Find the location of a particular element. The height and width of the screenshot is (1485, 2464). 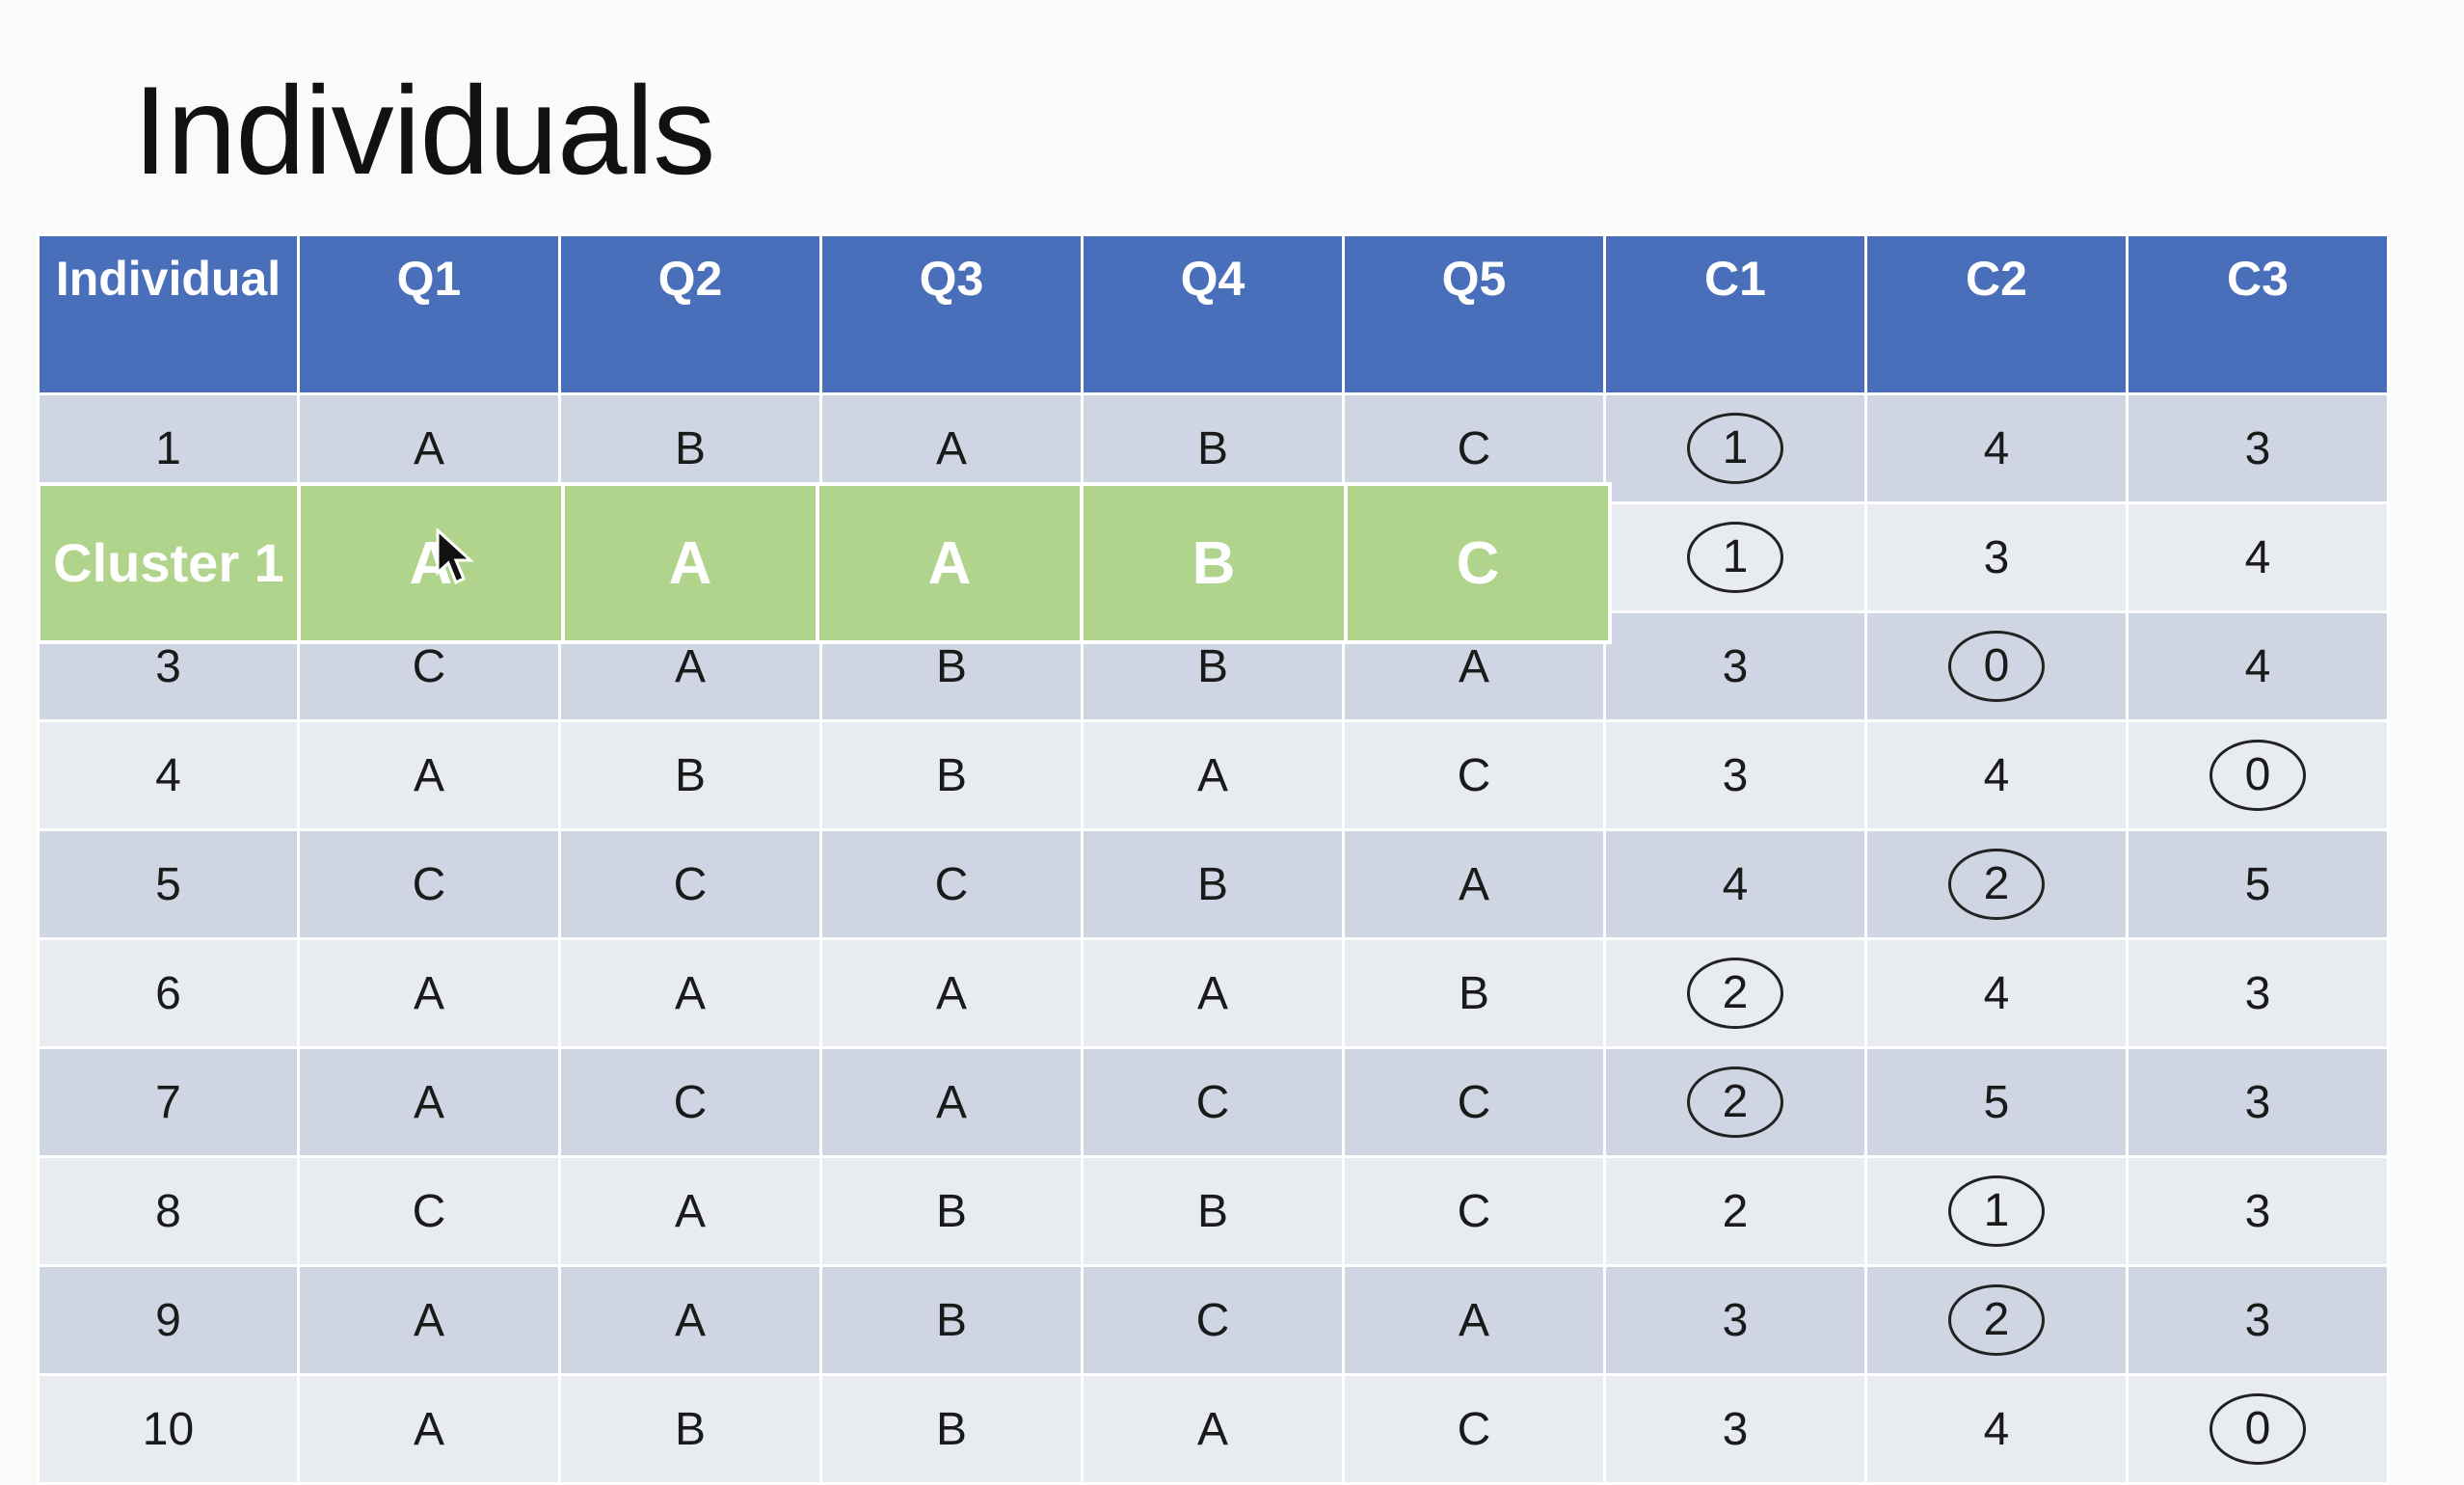

cell-c2: 5 is located at coordinates (1997, 1102).